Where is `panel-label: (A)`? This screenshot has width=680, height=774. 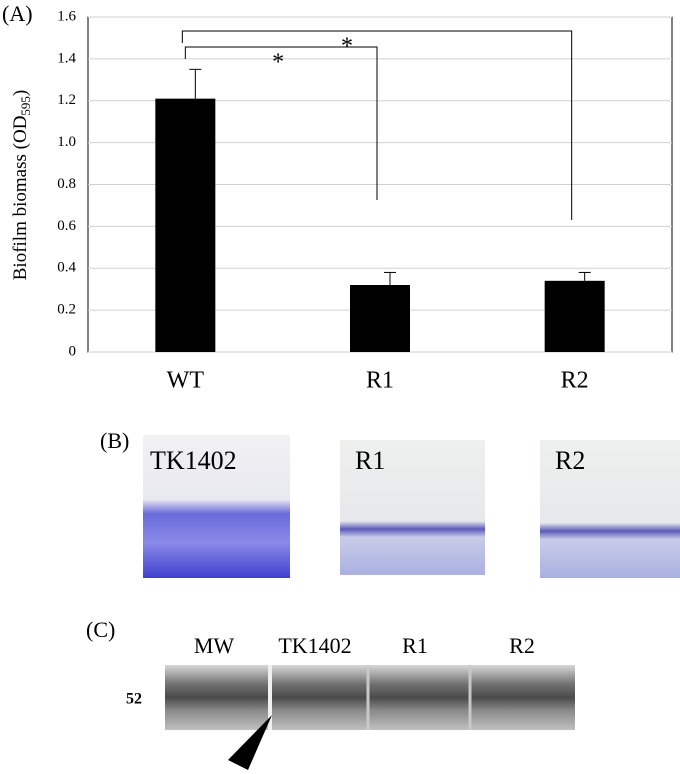 panel-label: (A) is located at coordinates (17, 13).